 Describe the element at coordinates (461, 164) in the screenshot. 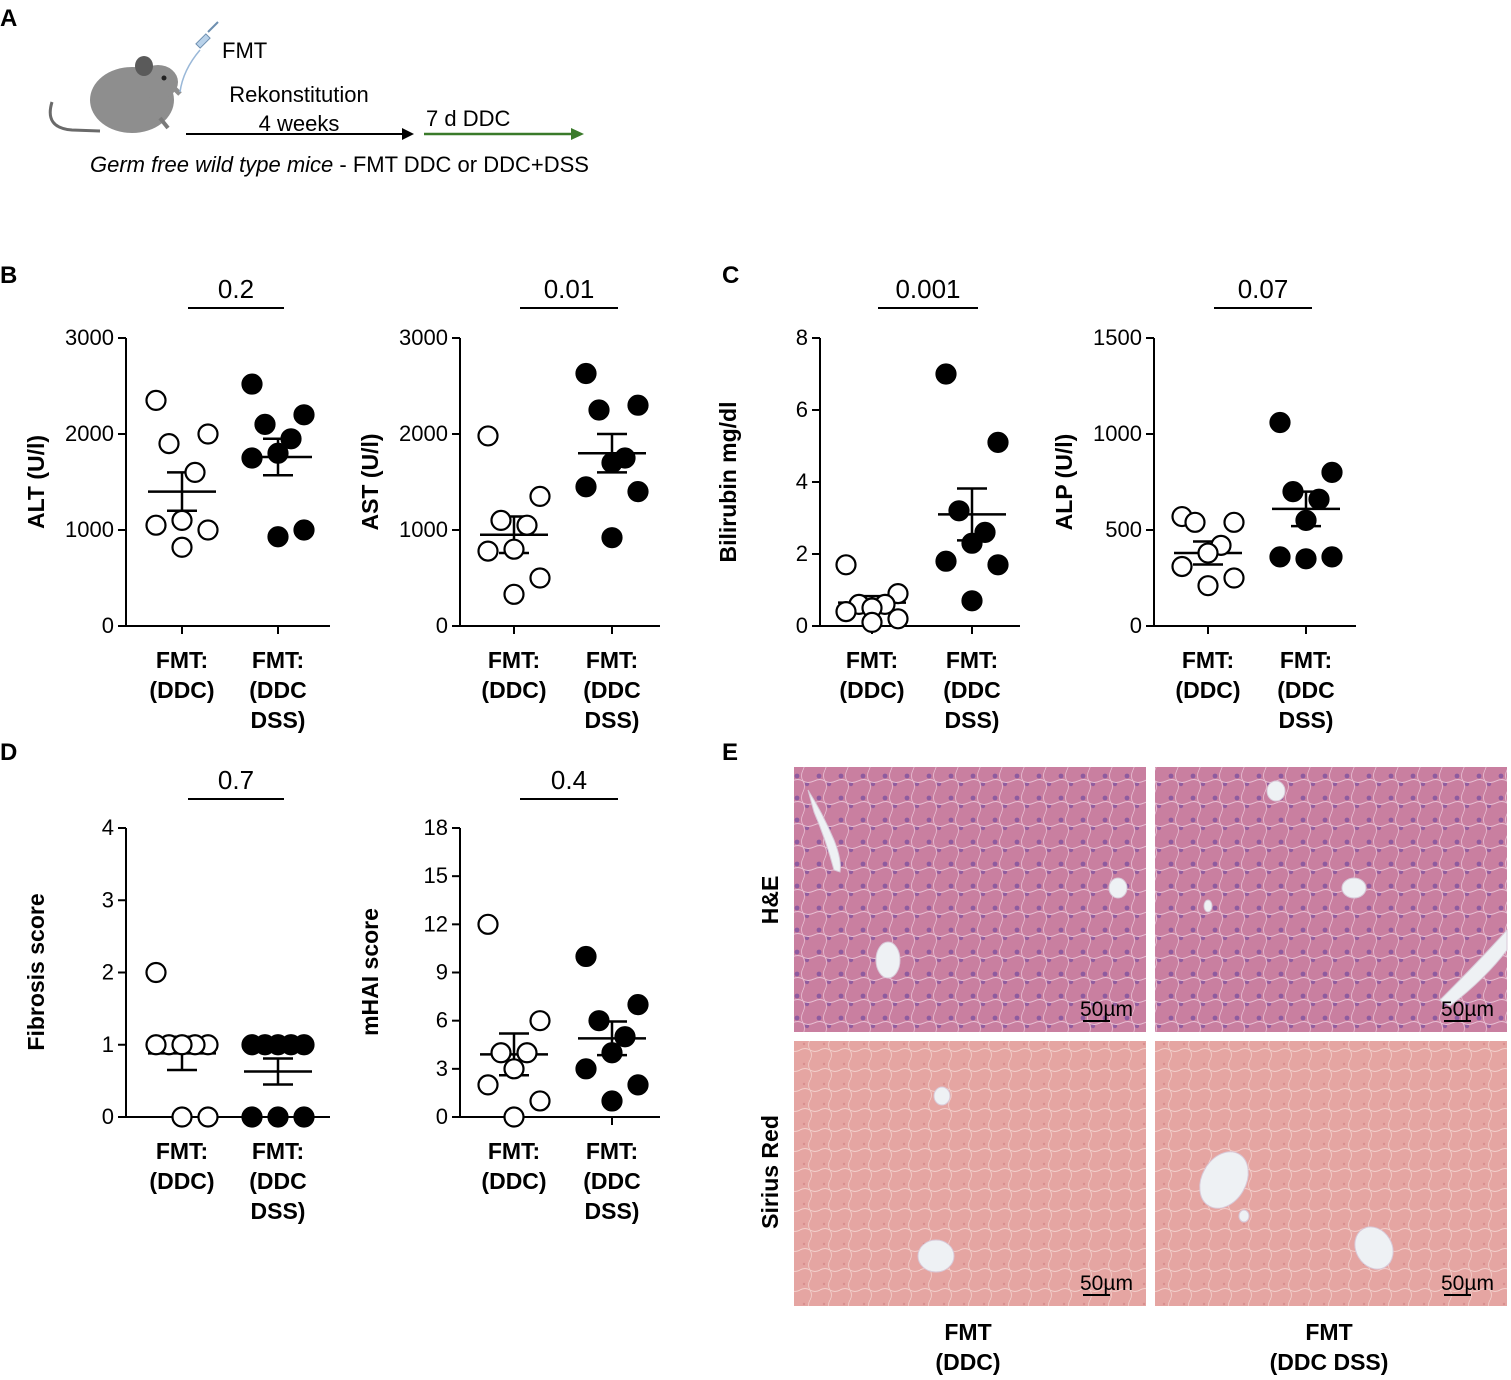

I see `schema-caption-rest: - FMT DDC or DDC+DSS` at that location.